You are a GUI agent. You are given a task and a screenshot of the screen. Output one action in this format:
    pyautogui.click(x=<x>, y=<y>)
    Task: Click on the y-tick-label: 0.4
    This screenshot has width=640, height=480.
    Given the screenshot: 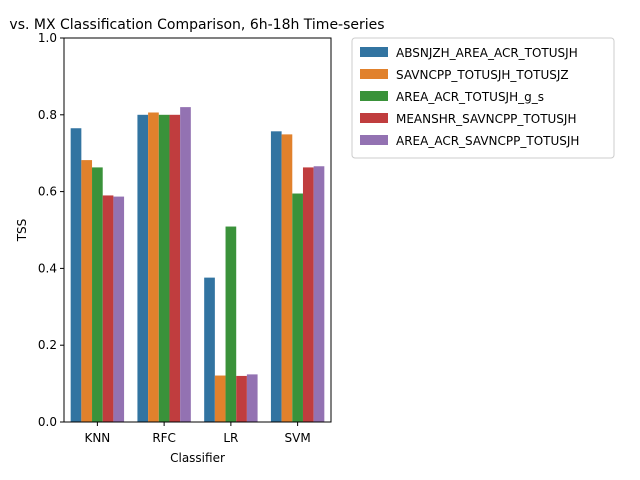 What is the action you would take?
    pyautogui.click(x=47, y=268)
    